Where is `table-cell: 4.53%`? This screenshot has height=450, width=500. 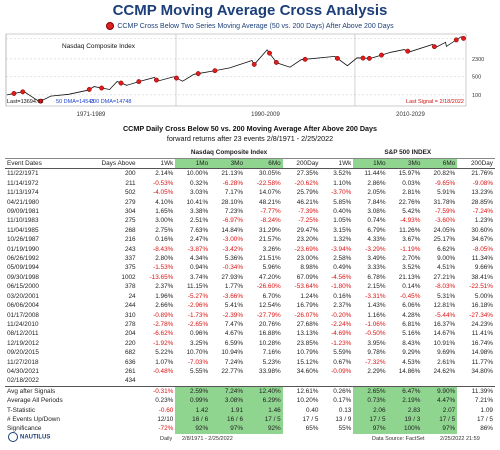 table-cell: 4.53% is located at coordinates (411, 362).